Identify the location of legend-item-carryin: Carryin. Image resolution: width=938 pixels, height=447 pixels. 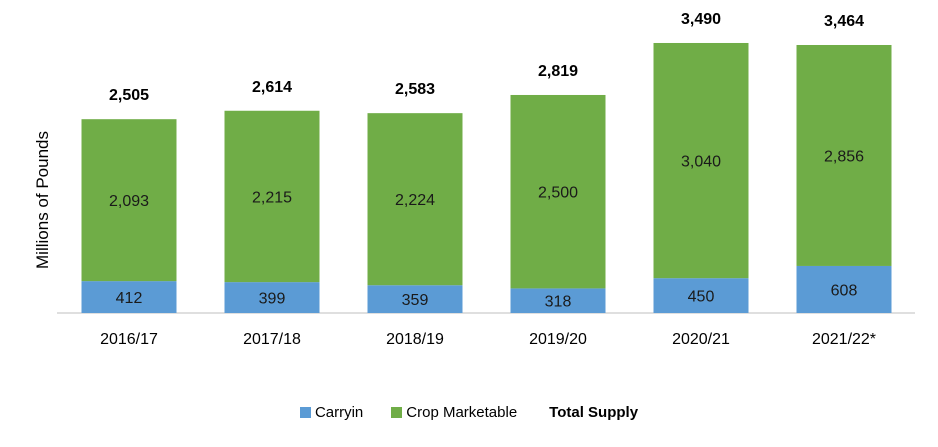
(331, 412).